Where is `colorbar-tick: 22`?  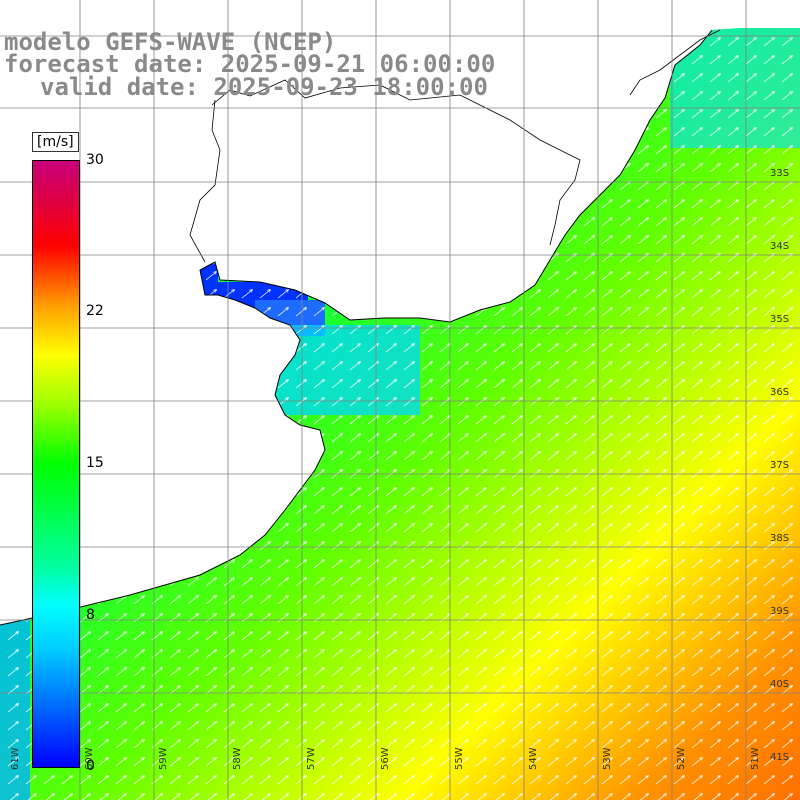
colorbar-tick: 22 is located at coordinates (95, 311).